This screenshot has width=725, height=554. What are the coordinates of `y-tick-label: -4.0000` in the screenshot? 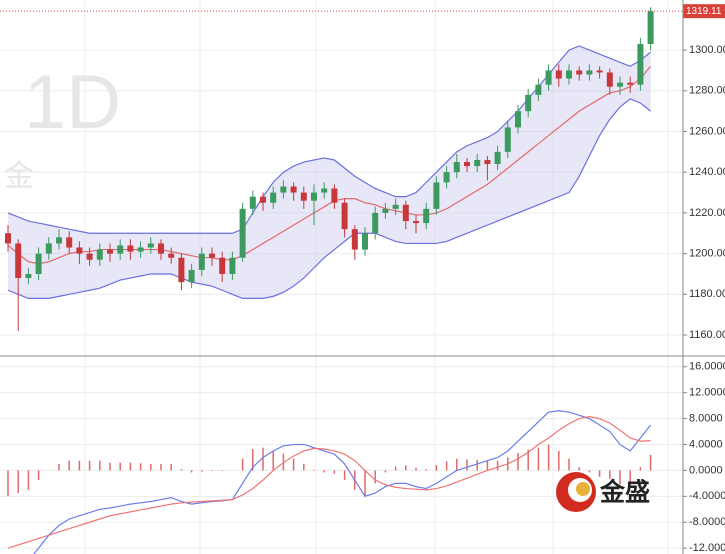 It's located at (707, 496).